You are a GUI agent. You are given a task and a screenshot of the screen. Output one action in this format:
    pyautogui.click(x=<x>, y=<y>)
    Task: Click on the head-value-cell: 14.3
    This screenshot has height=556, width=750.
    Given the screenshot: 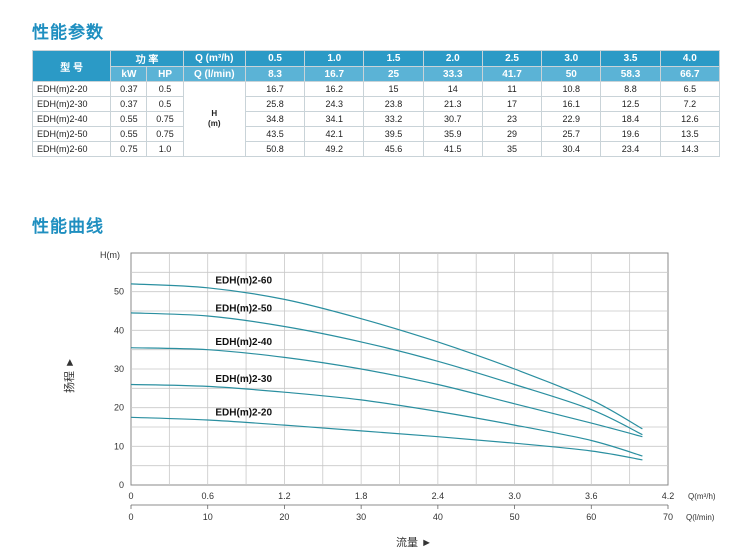 What is the action you would take?
    pyautogui.click(x=690, y=149)
    